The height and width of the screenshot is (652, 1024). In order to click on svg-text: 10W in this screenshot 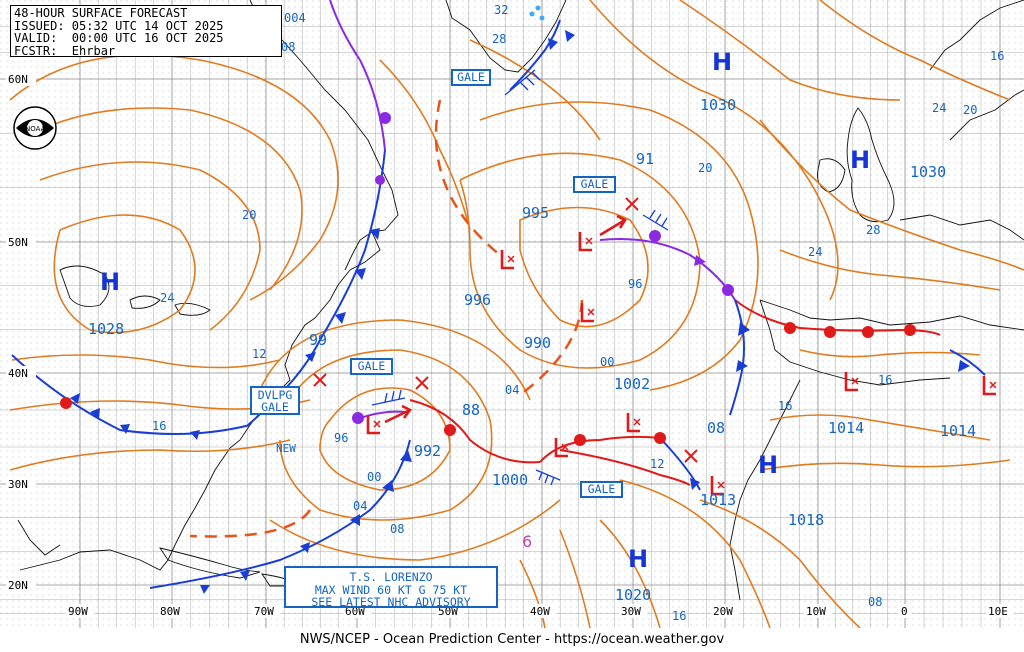, I will do `click(816, 611)`.